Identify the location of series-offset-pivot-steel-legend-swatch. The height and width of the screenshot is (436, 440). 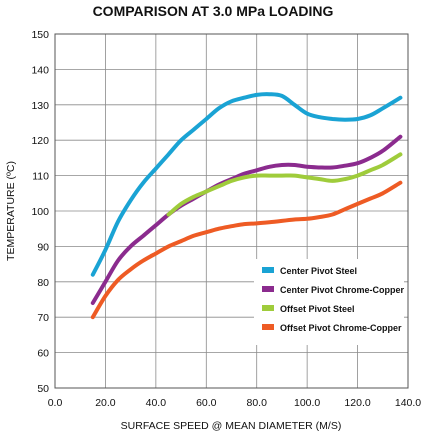
(268, 308).